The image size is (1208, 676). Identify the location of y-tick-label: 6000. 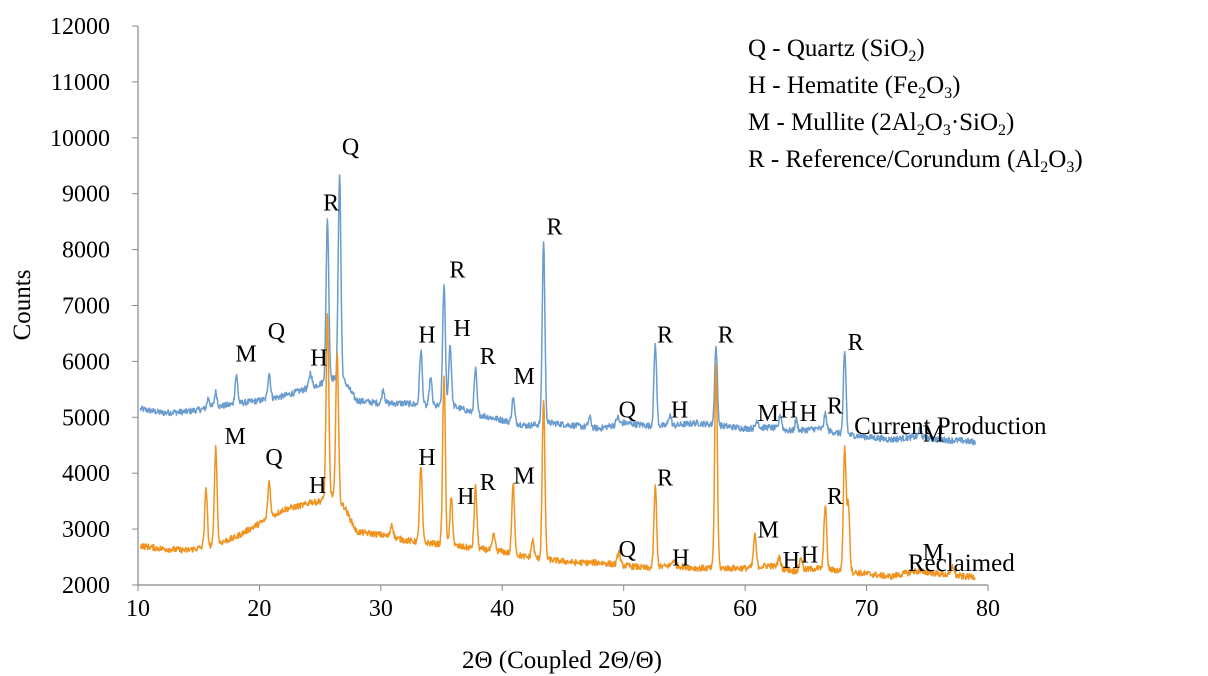
(86, 362).